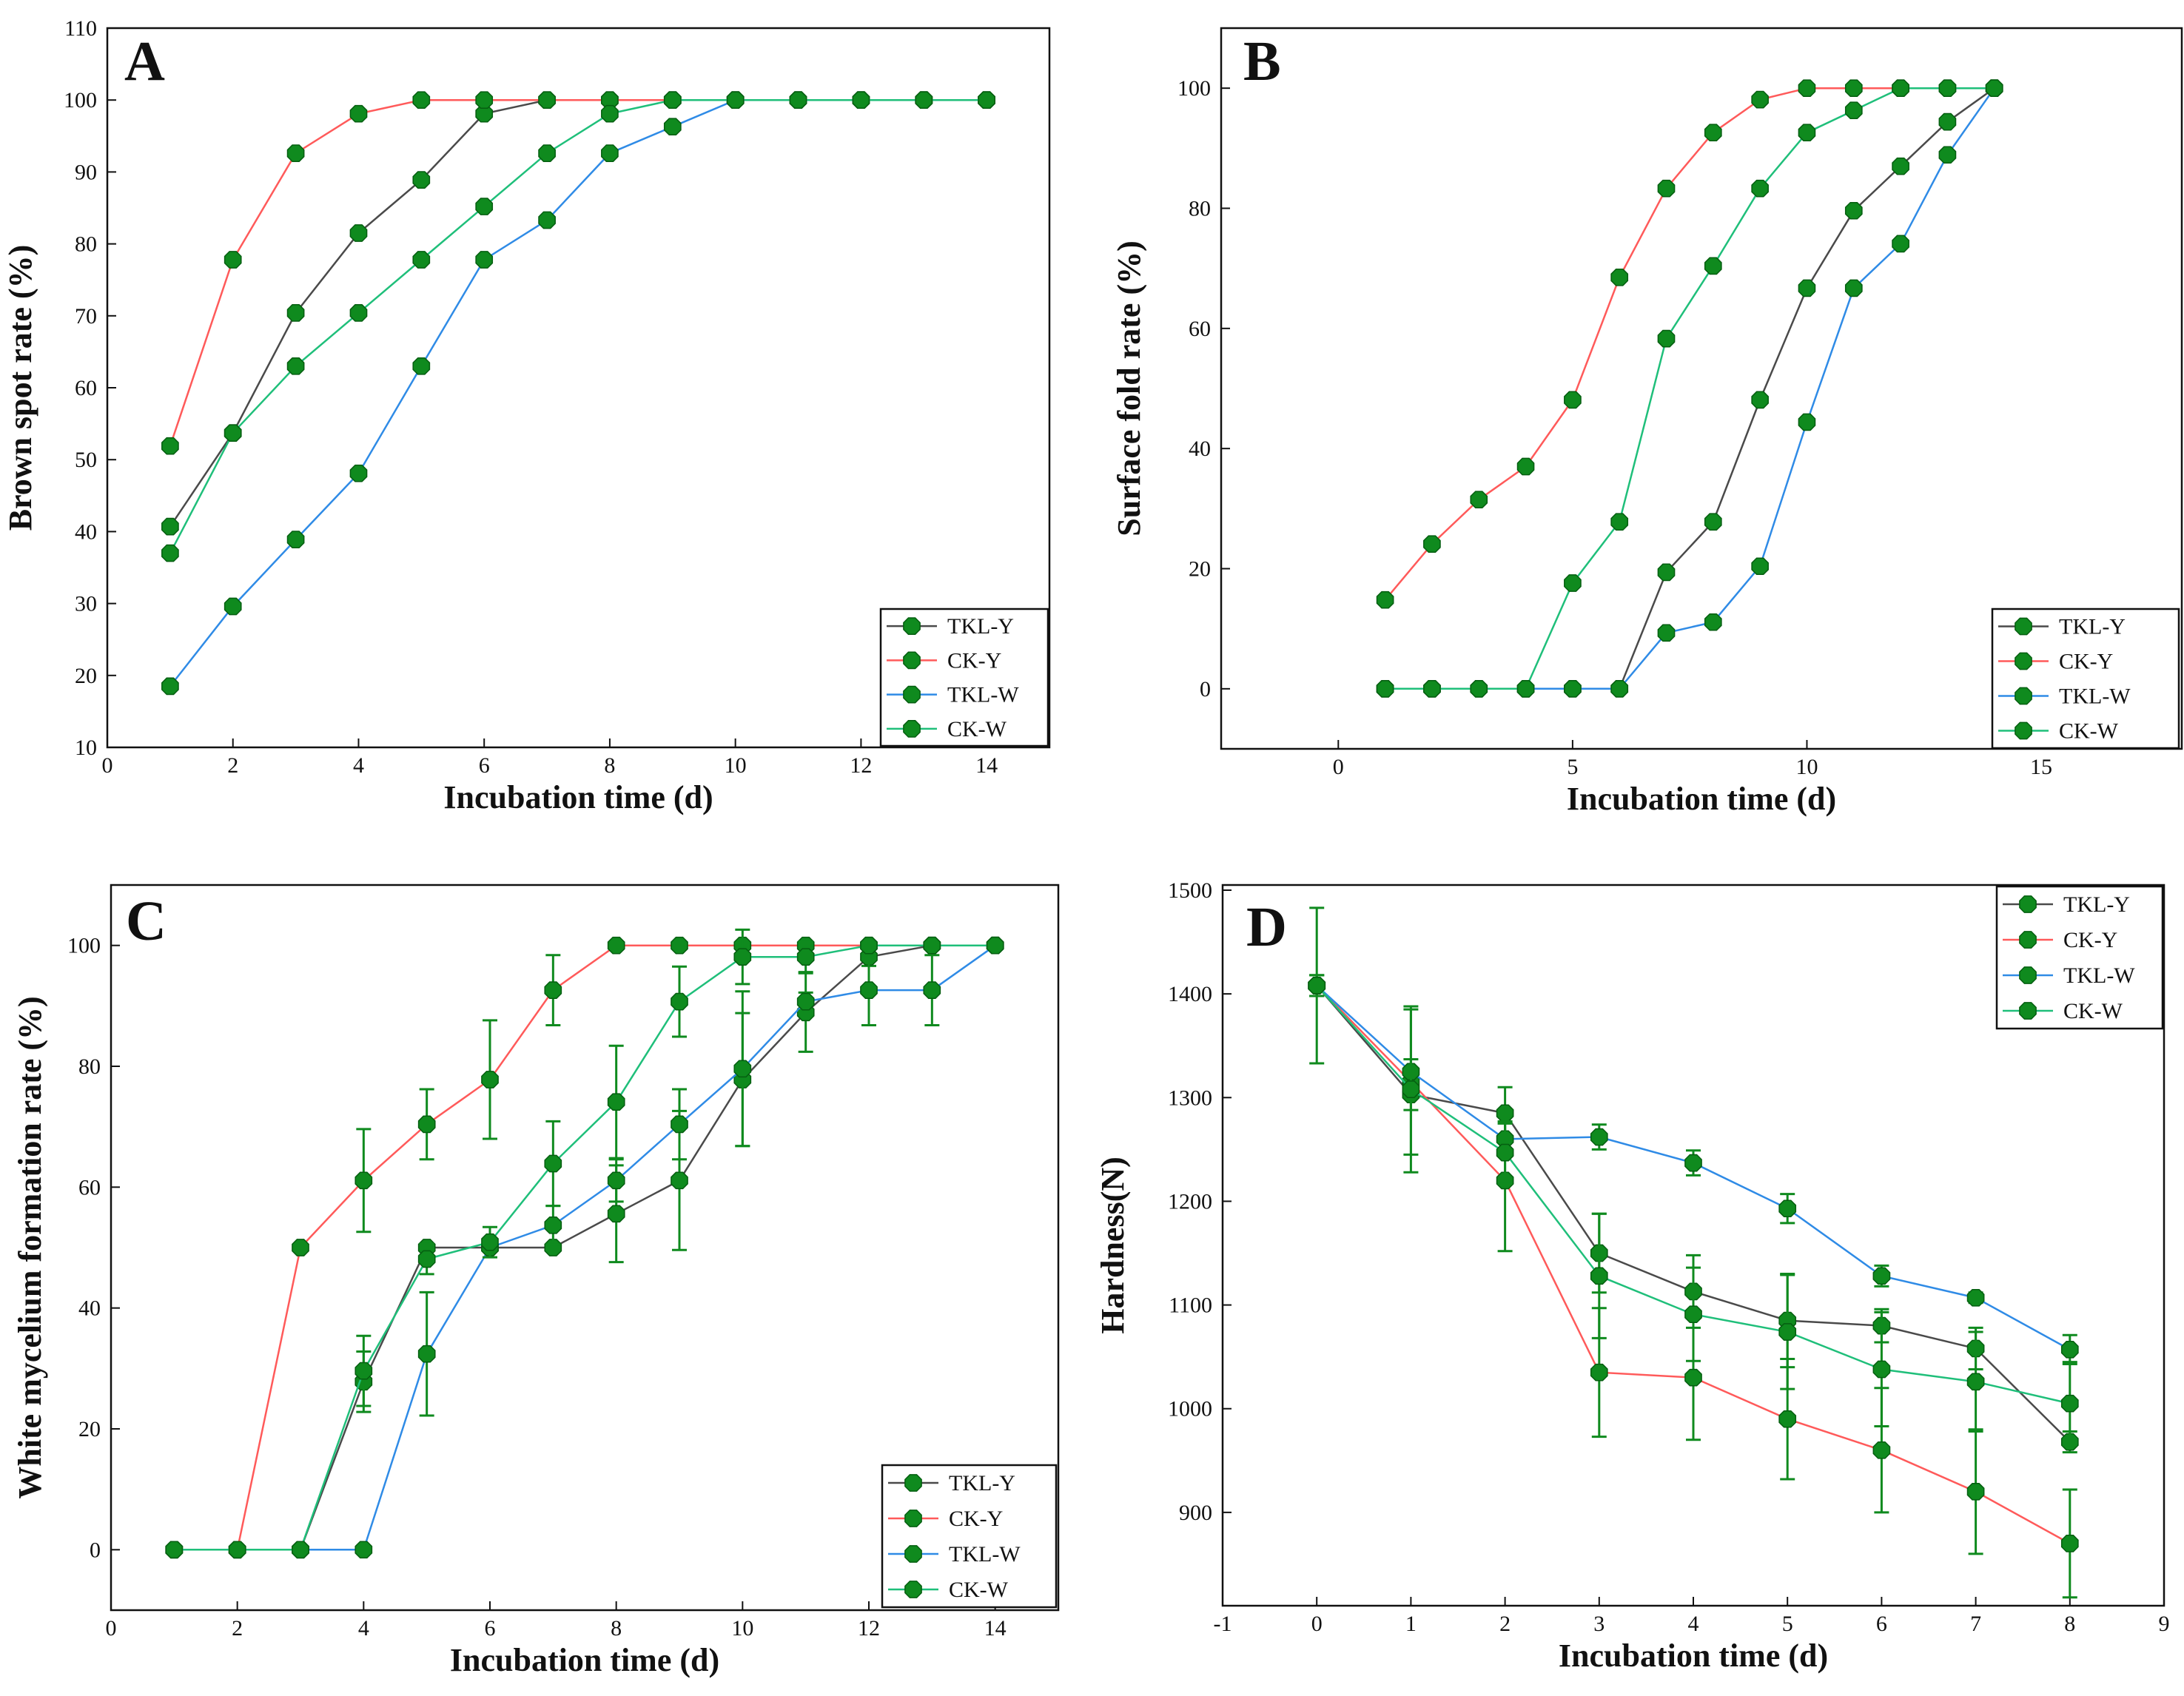 The image size is (2184, 1696). What do you see at coordinates (2086, 662) in the screenshot?
I see `legend-label: CK-Y` at bounding box center [2086, 662].